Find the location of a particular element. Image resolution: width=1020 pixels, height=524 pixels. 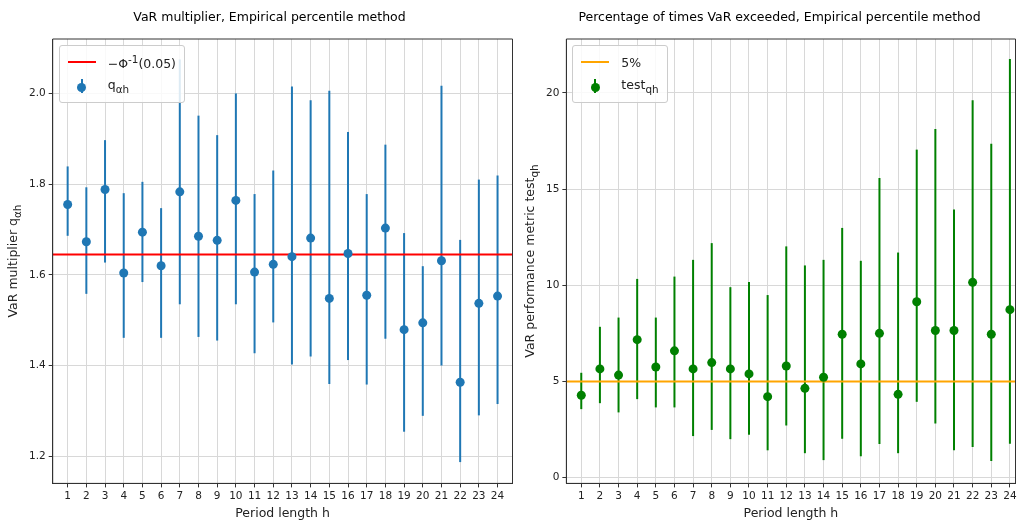

x-axis-title: Period length h is located at coordinates (282, 512).